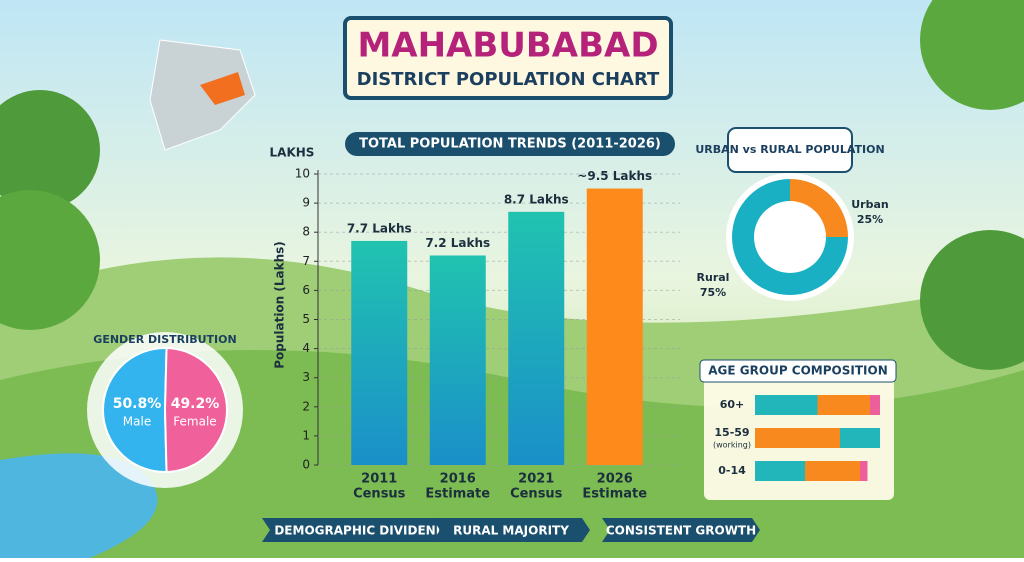 Image resolution: width=1024 pixels, height=562 pixels. What do you see at coordinates (615, 479) in the screenshot?
I see `x-tick-label: 2026` at bounding box center [615, 479].